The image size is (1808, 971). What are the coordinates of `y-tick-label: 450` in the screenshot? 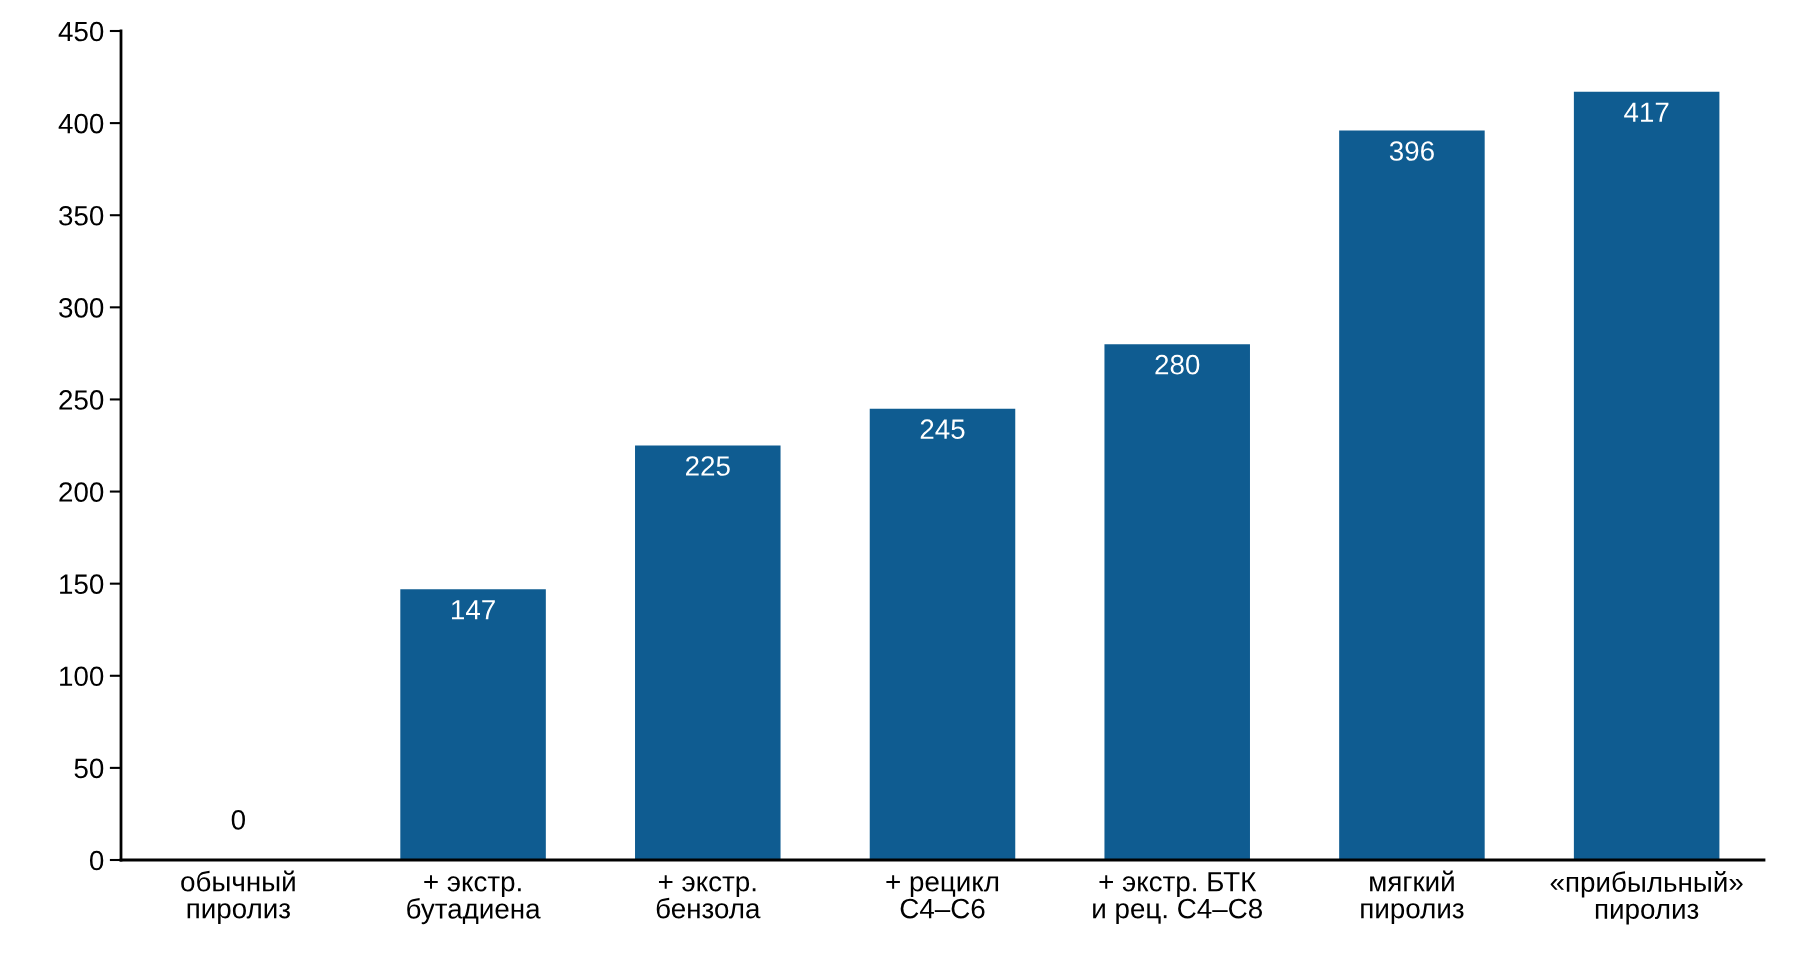 It's located at (81, 31).